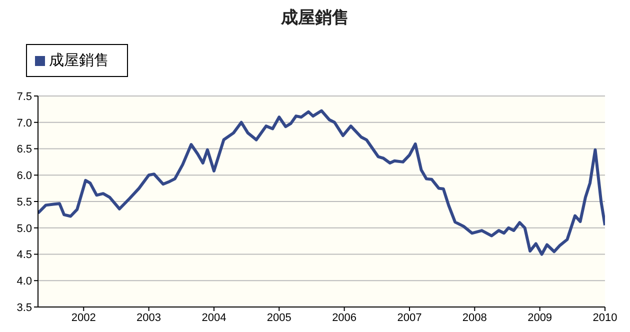  What do you see at coordinates (79, 60) in the screenshot?
I see `legend-label: 成屋銷售` at bounding box center [79, 60].